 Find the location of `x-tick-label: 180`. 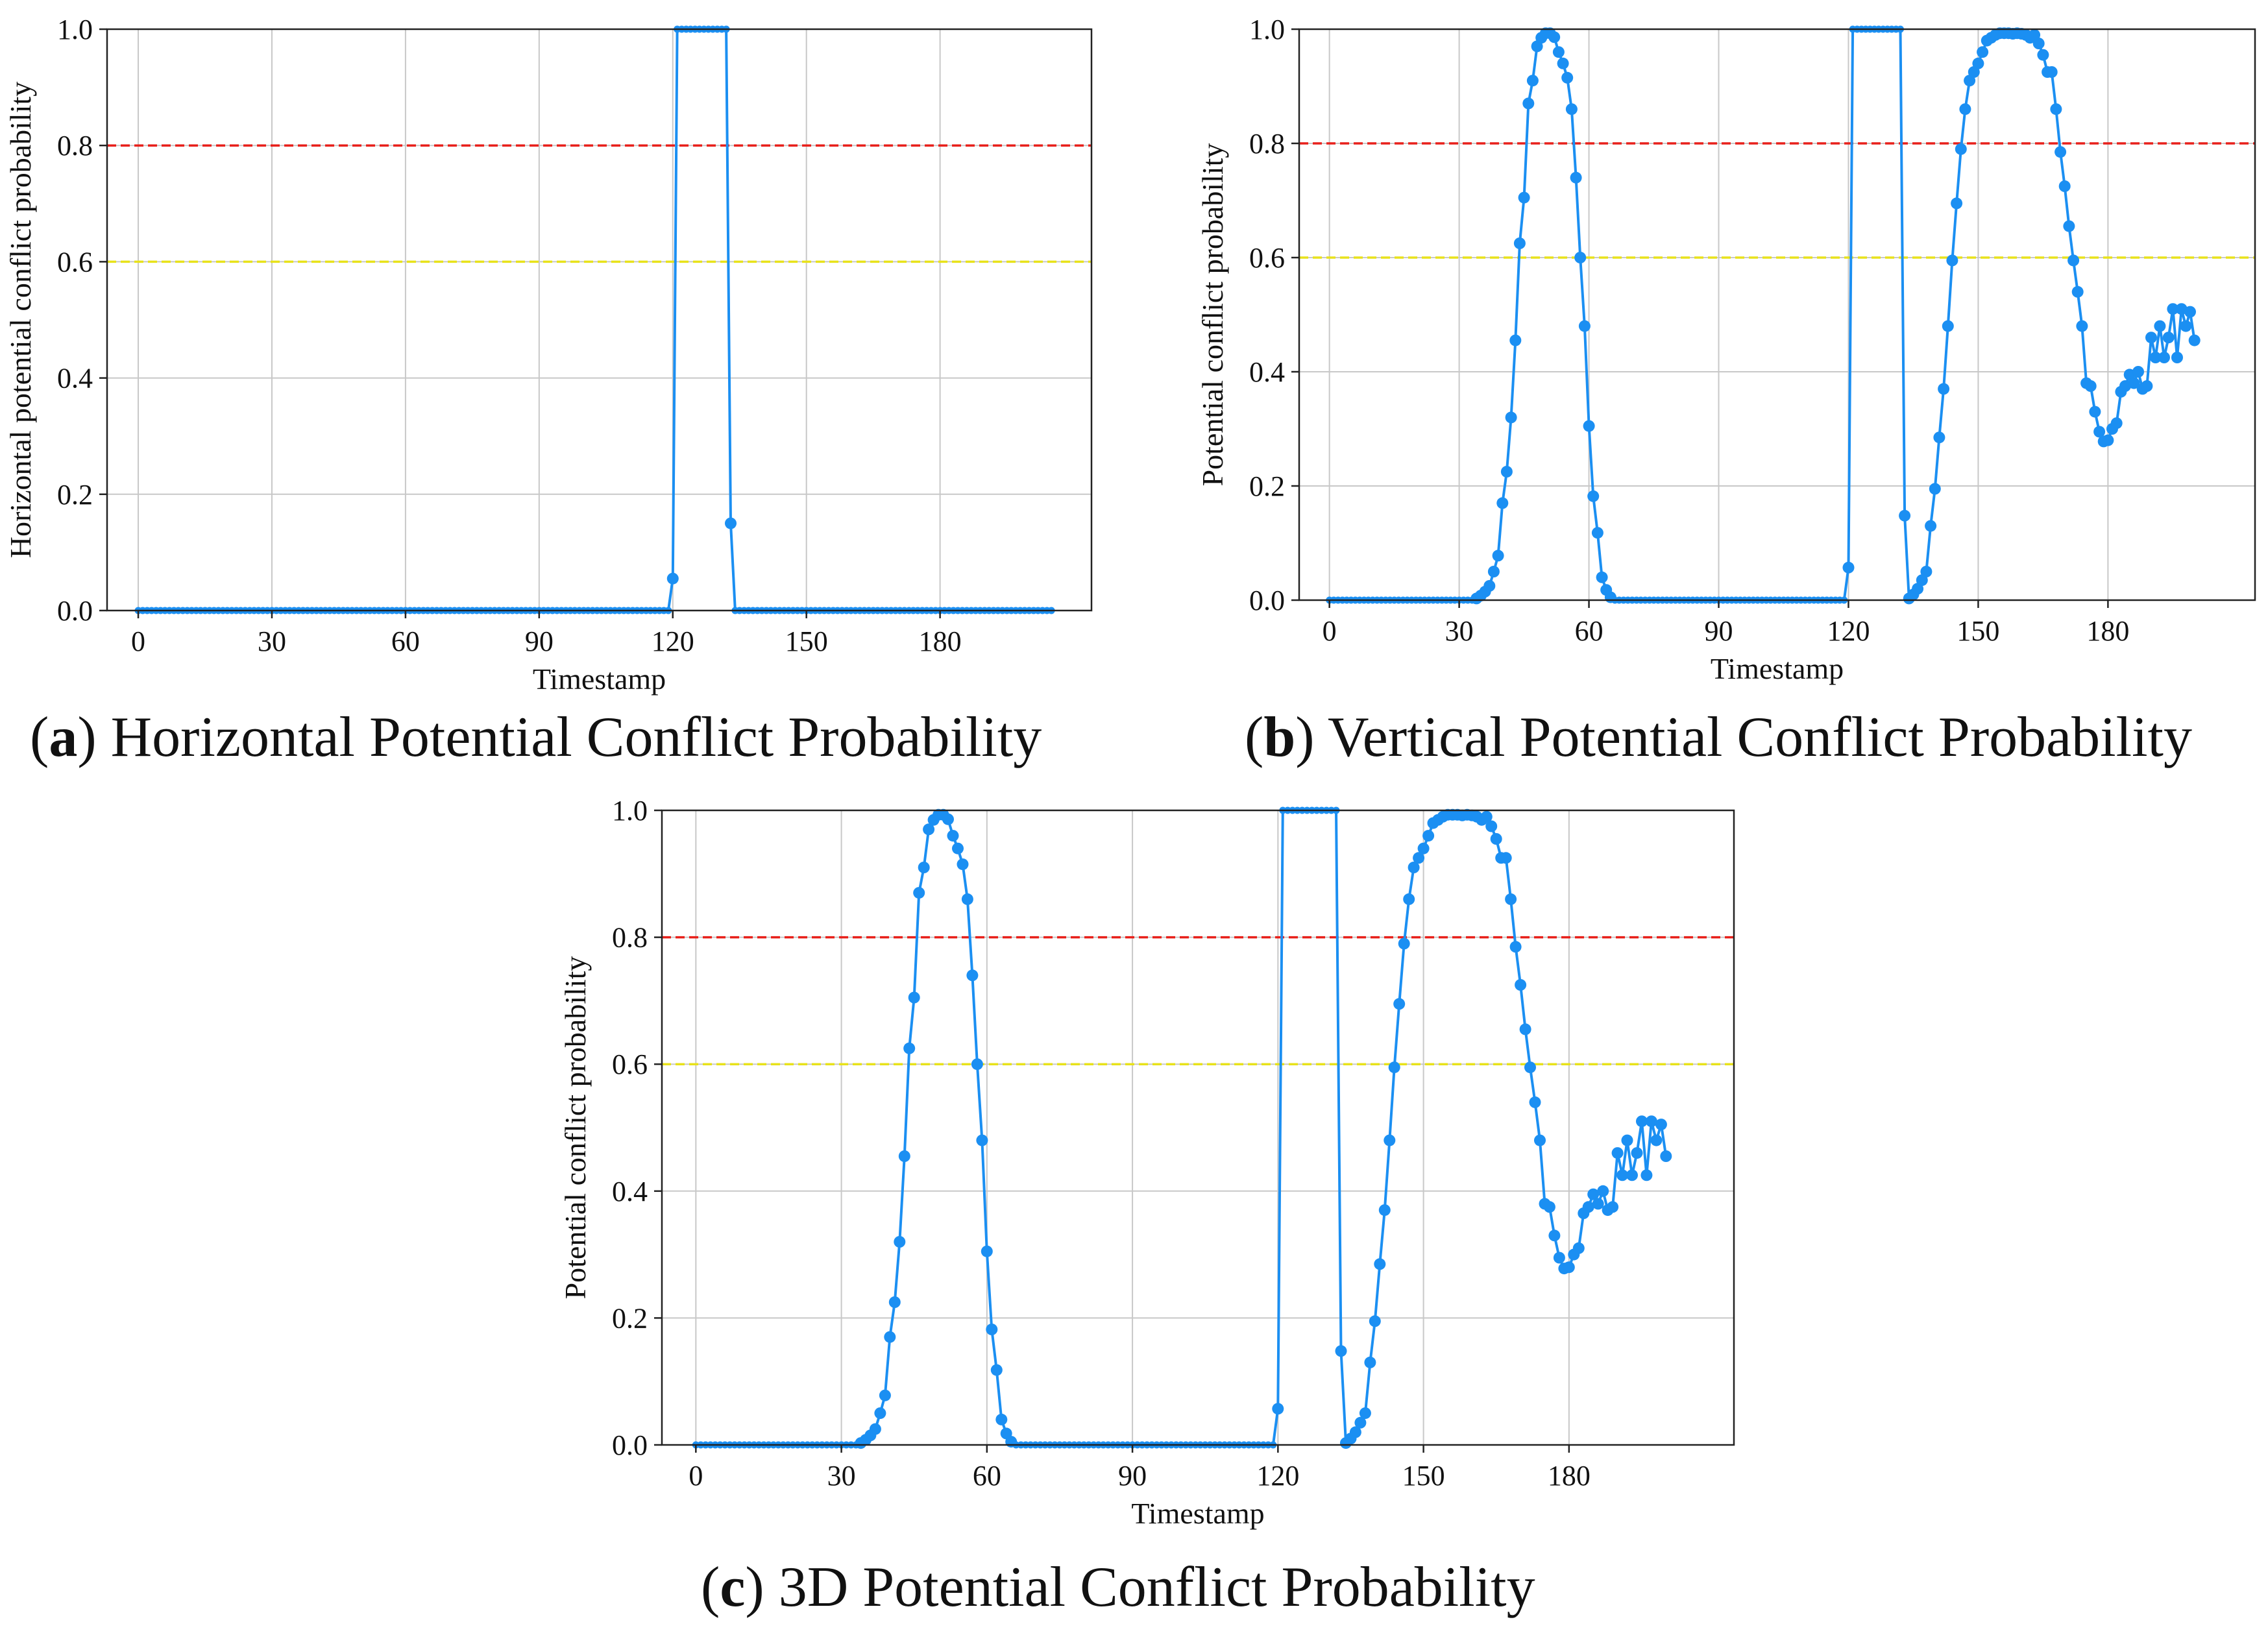

x-tick-label: 180 is located at coordinates (1569, 1476).